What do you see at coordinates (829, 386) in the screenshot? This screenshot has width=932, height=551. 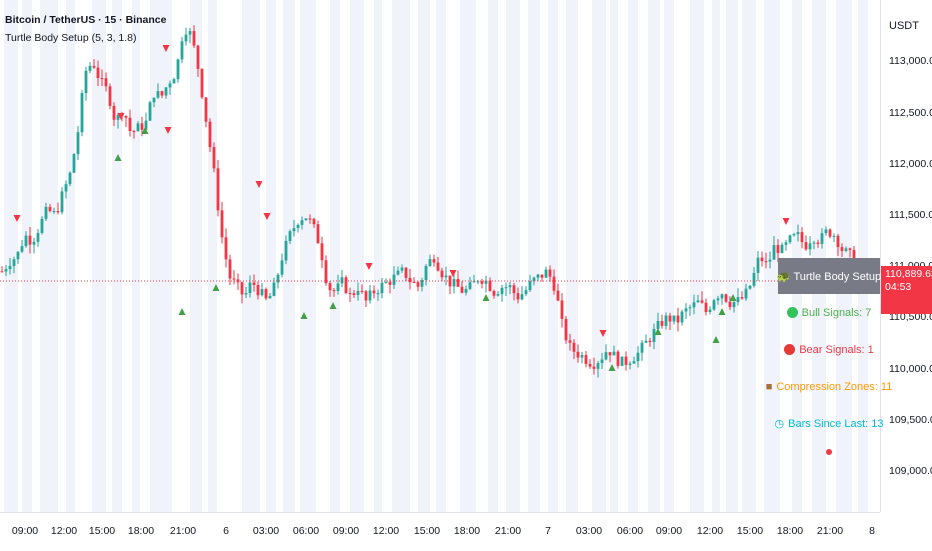 I see `compression-zones-row: ■ Compression Zones: 11` at bounding box center [829, 386].